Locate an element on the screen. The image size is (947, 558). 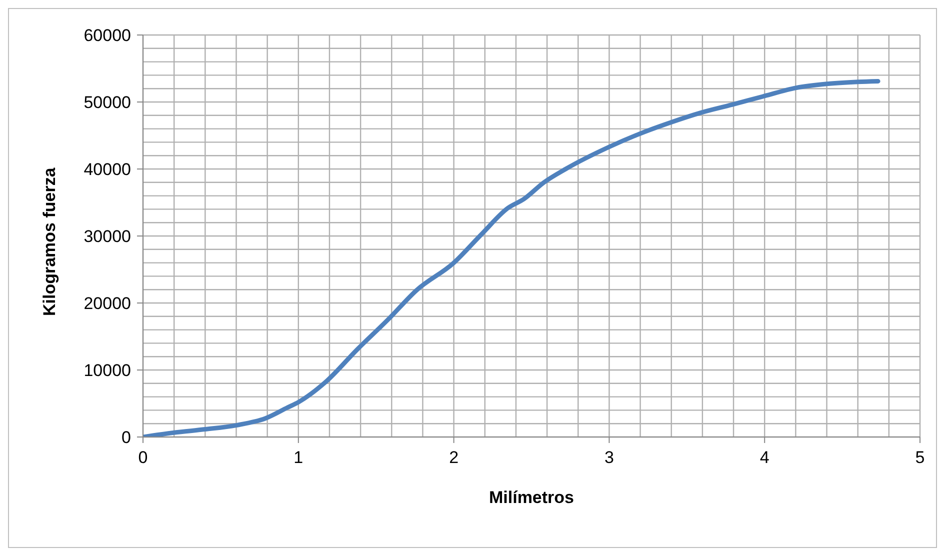
x-tick-label: 5 is located at coordinates (920, 457).